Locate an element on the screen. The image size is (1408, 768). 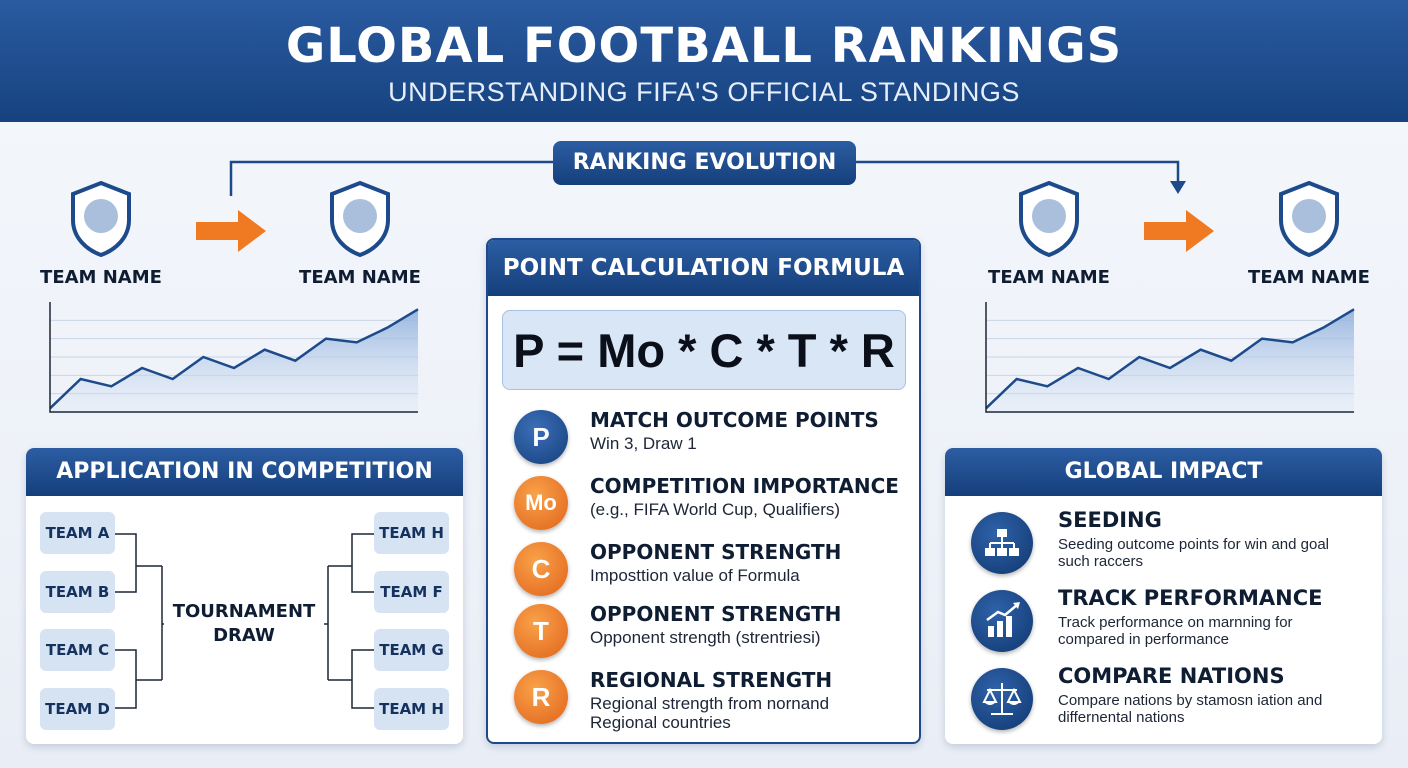
page-title: GLOBAL FOOTBALL RANKINGS is located at coordinates (704, 46).